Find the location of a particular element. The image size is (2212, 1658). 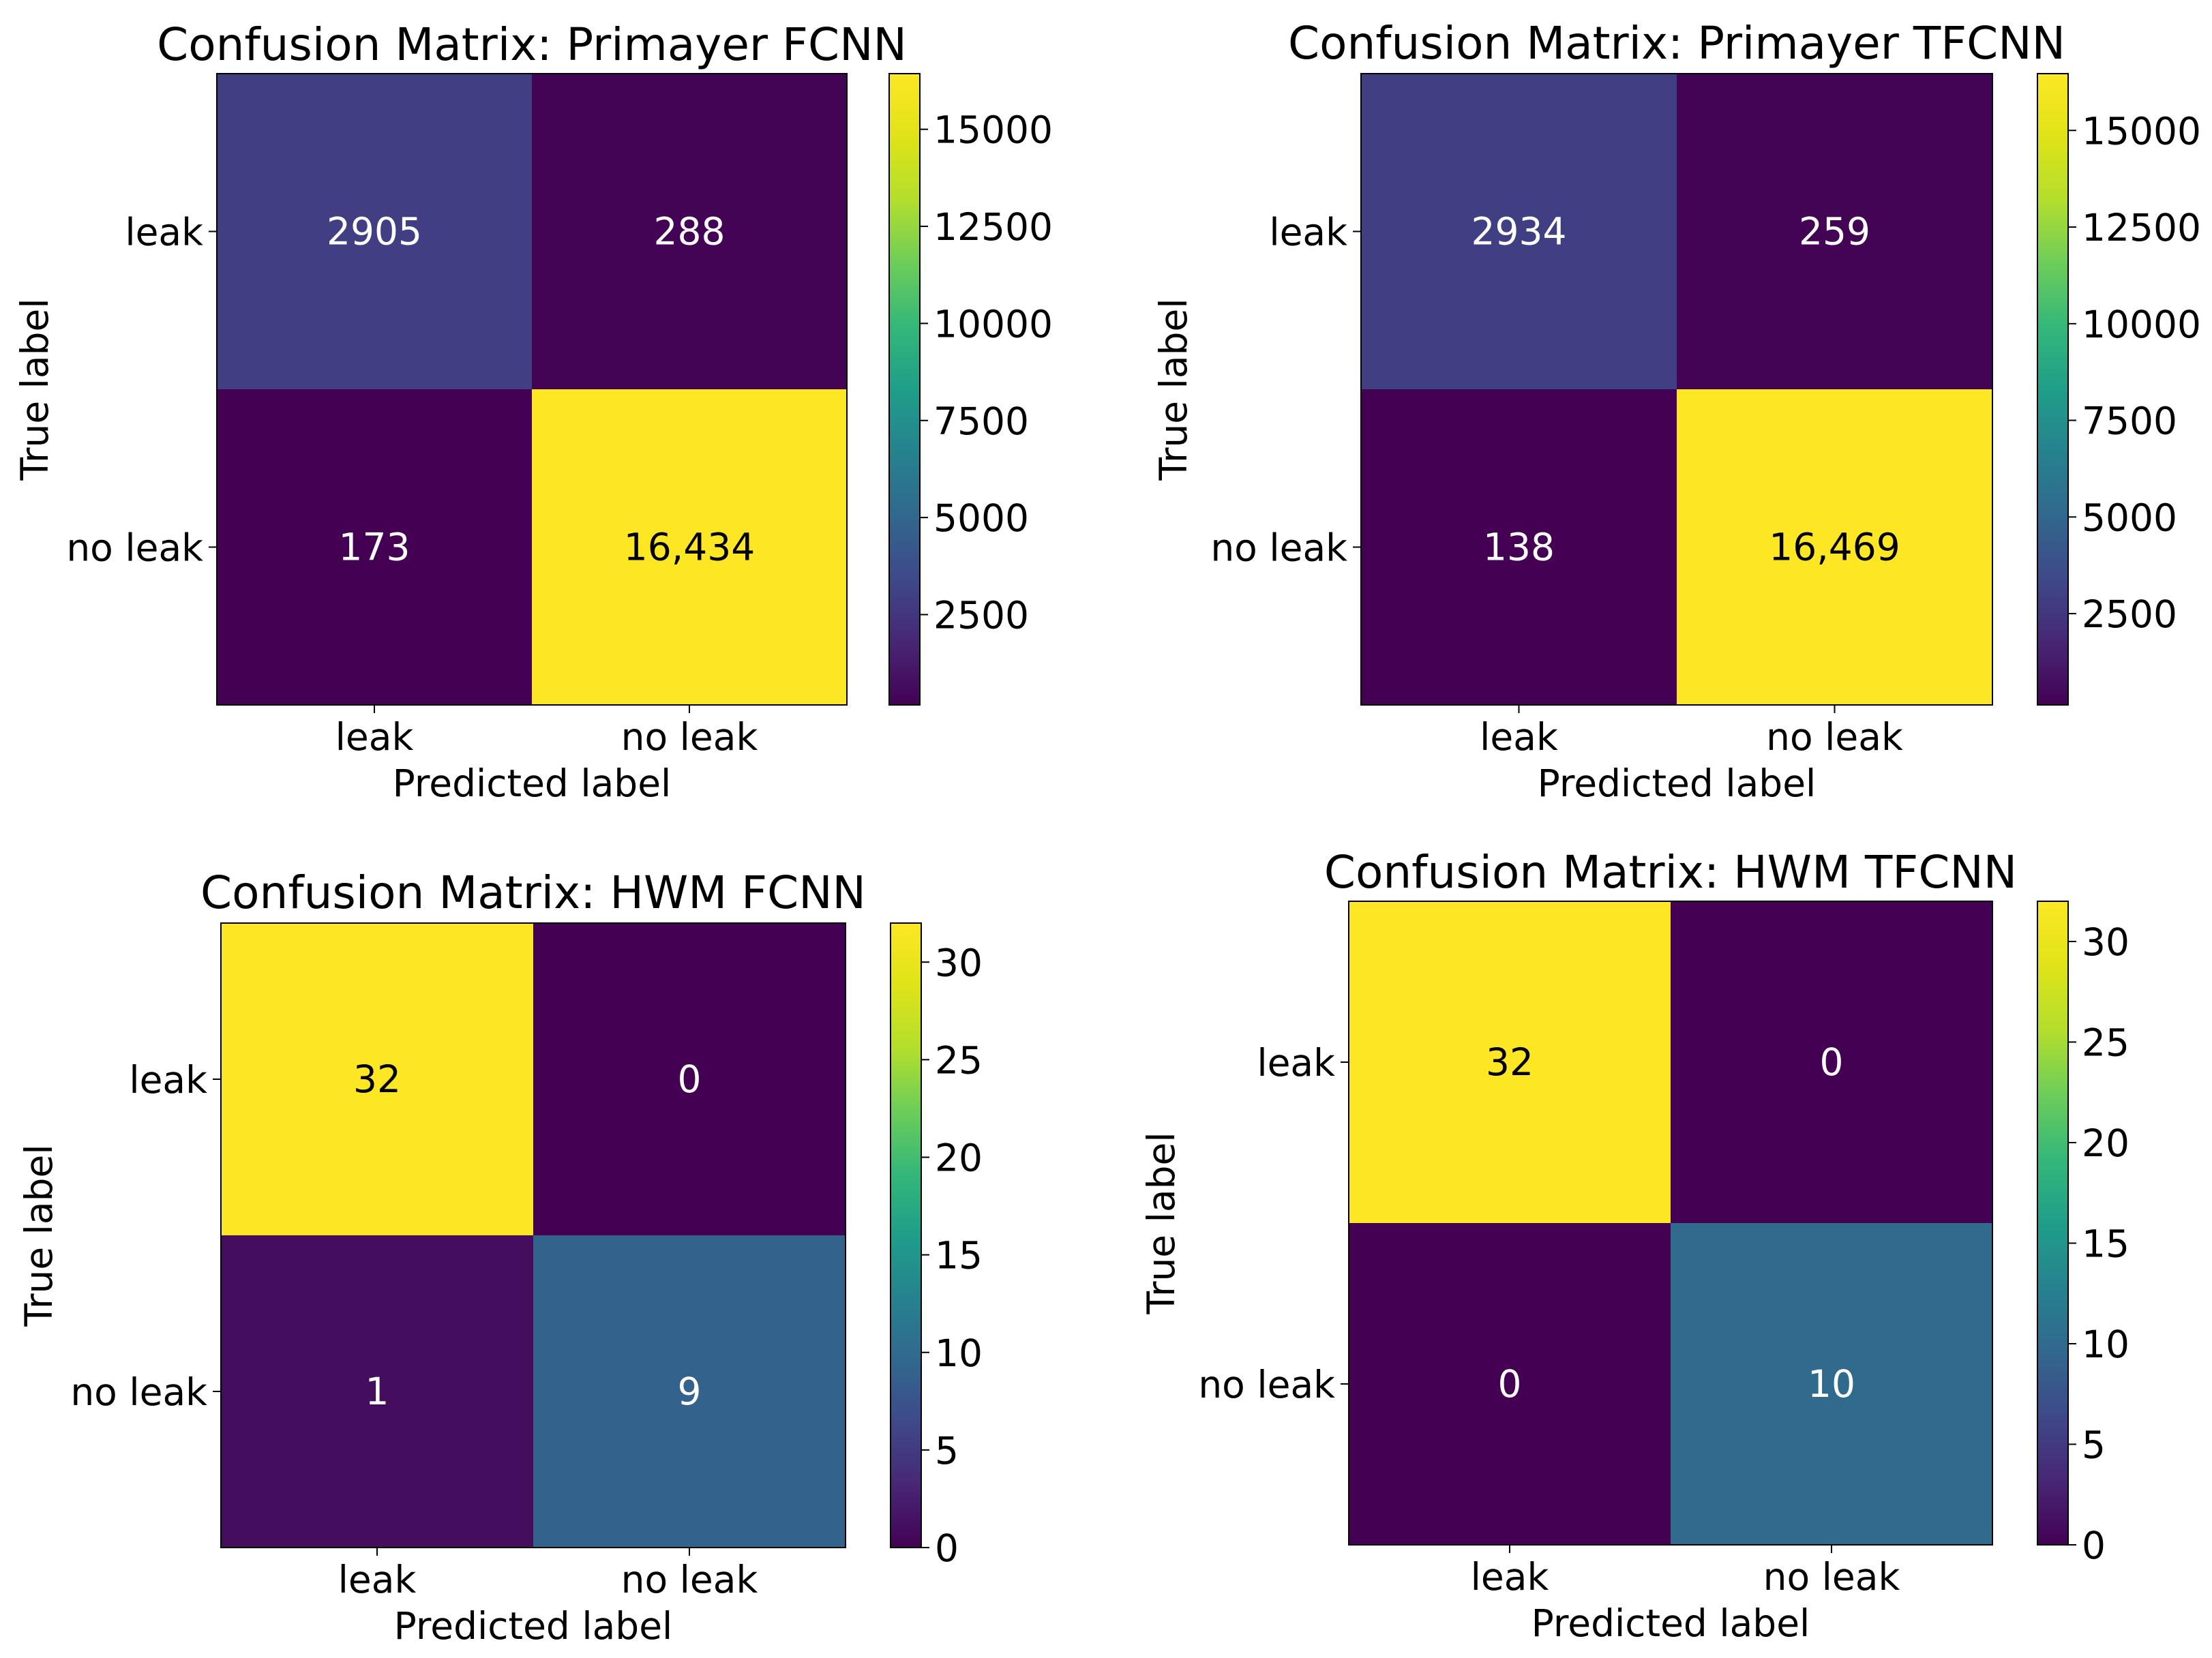

cell-value-label: 1 is located at coordinates (377, 1391).